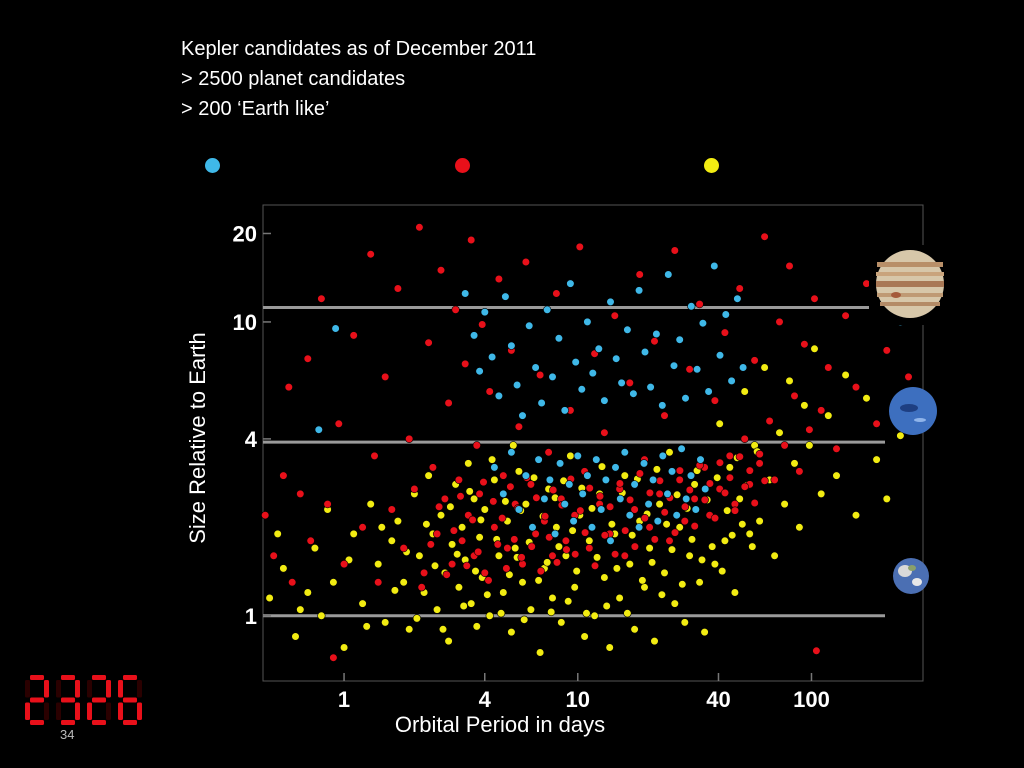  I want to click on slide-number: 34, so click(67, 734).